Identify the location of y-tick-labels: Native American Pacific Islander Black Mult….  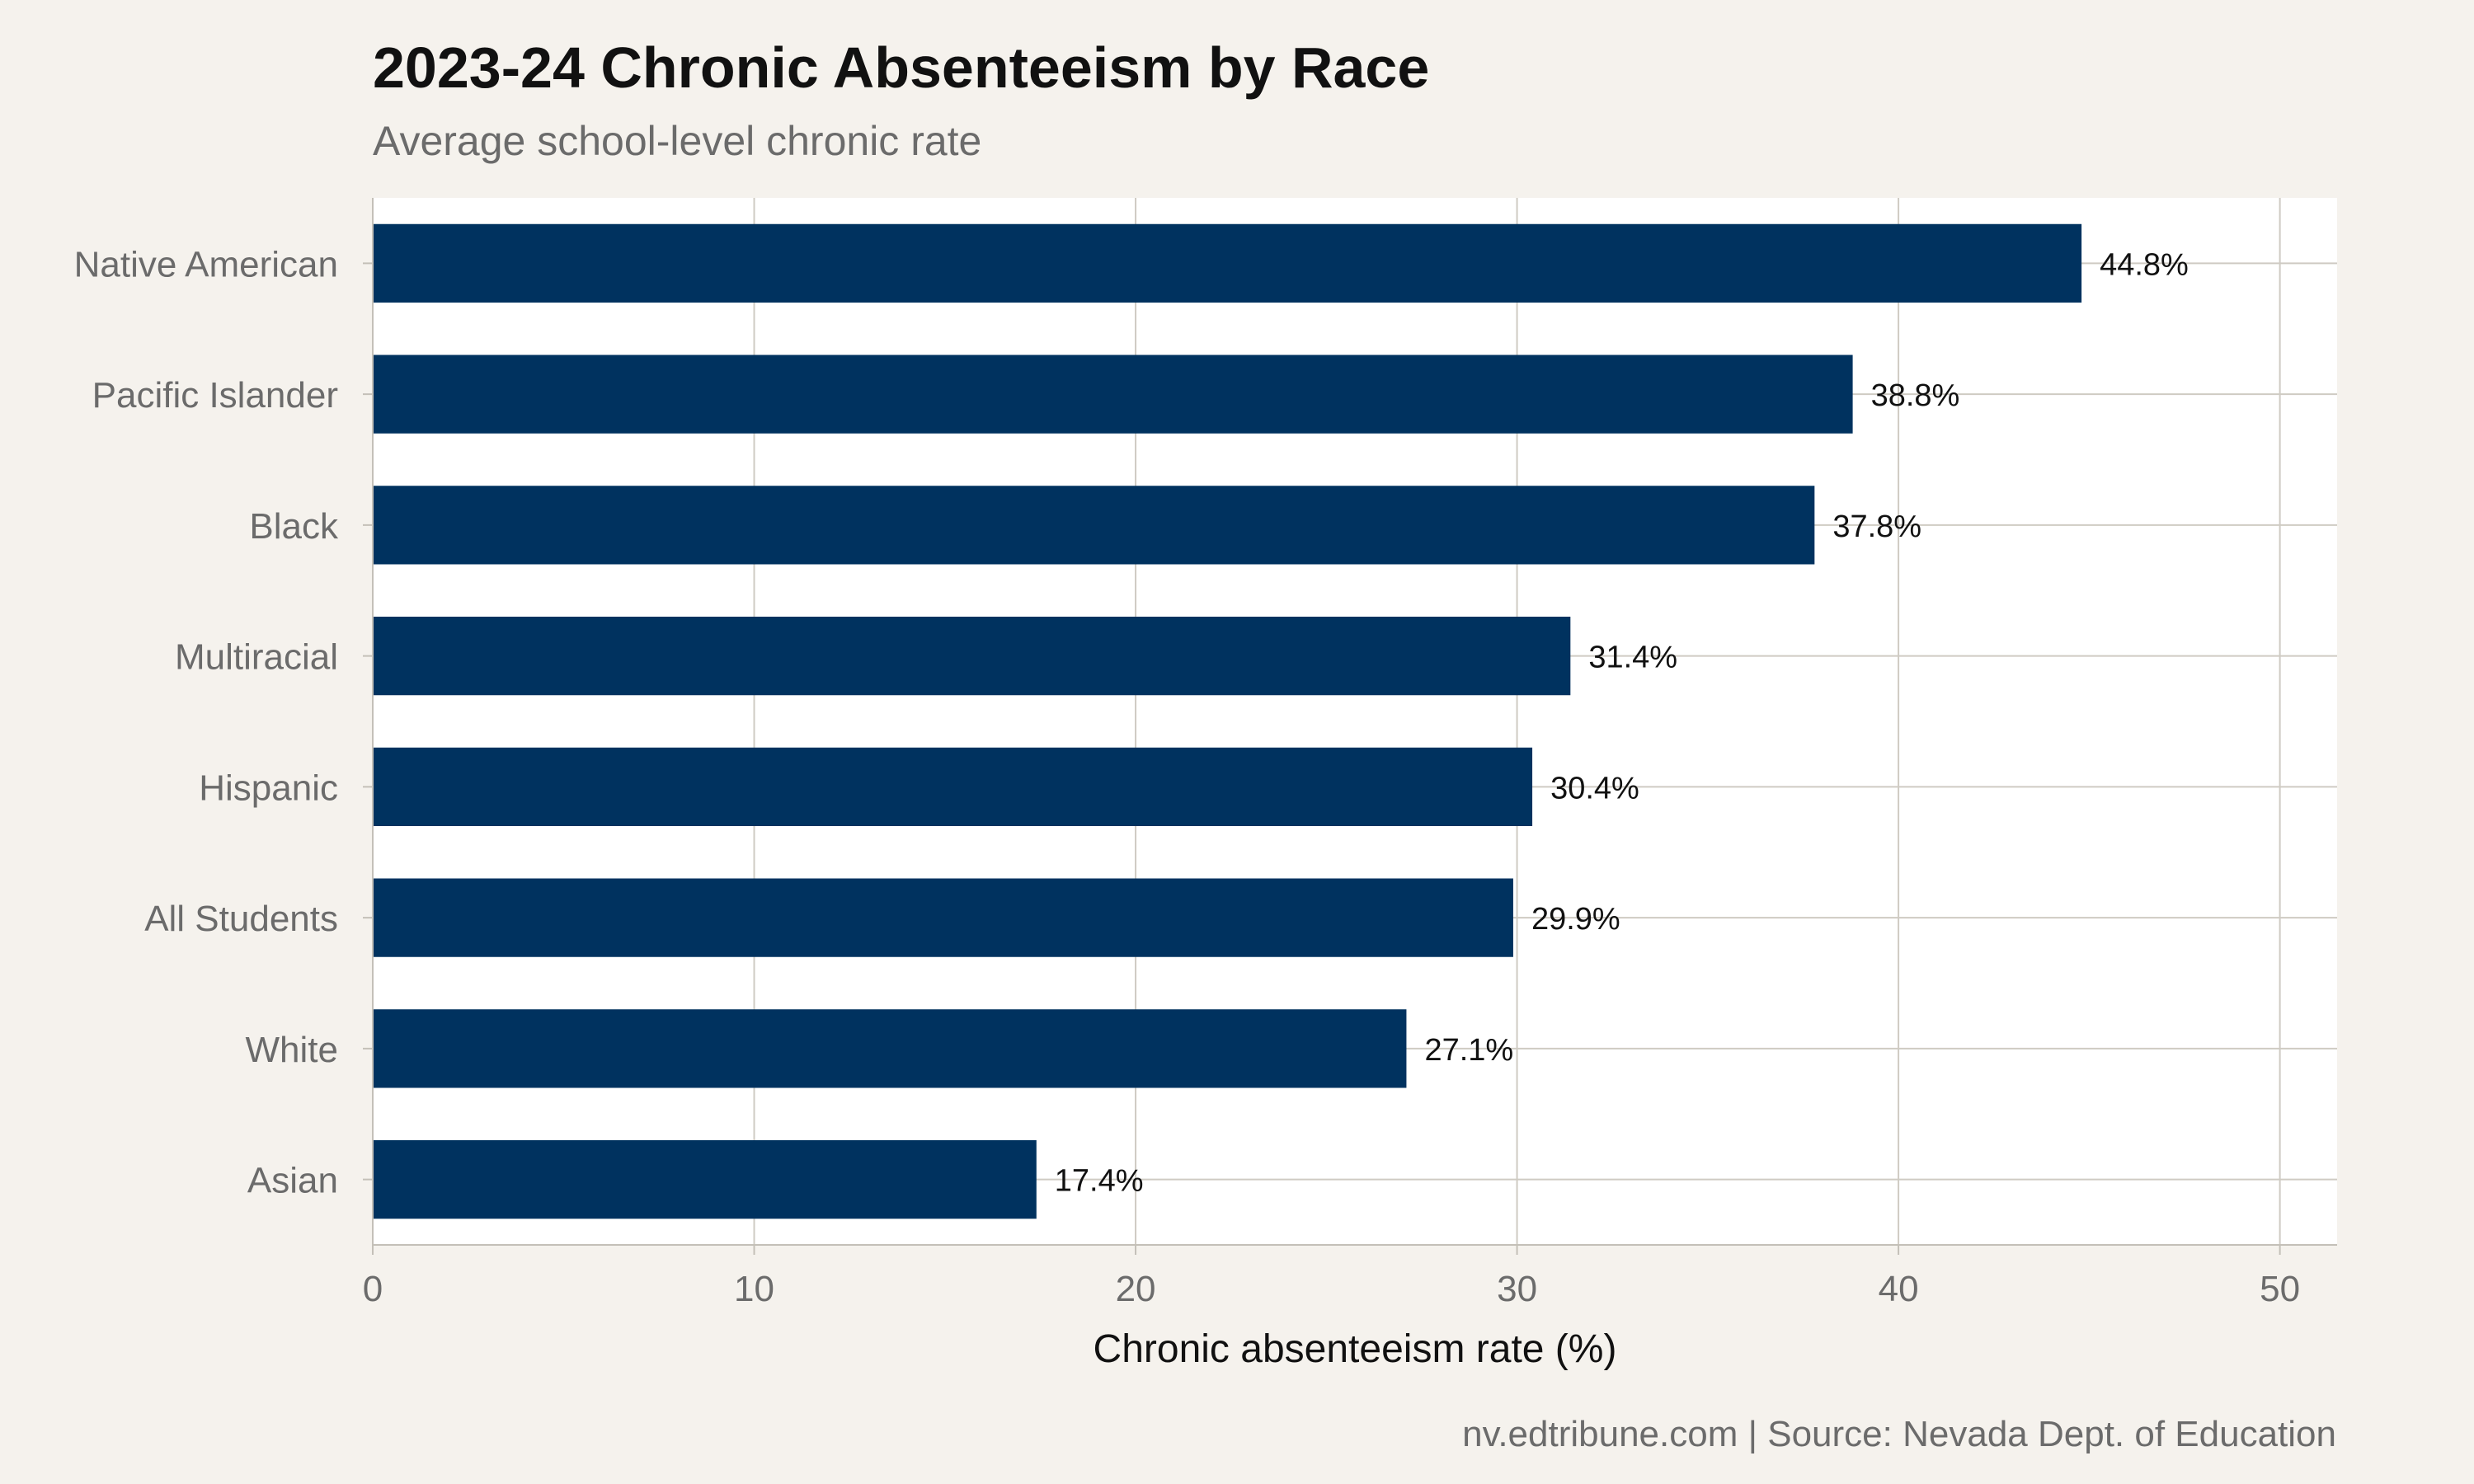
(223, 722).